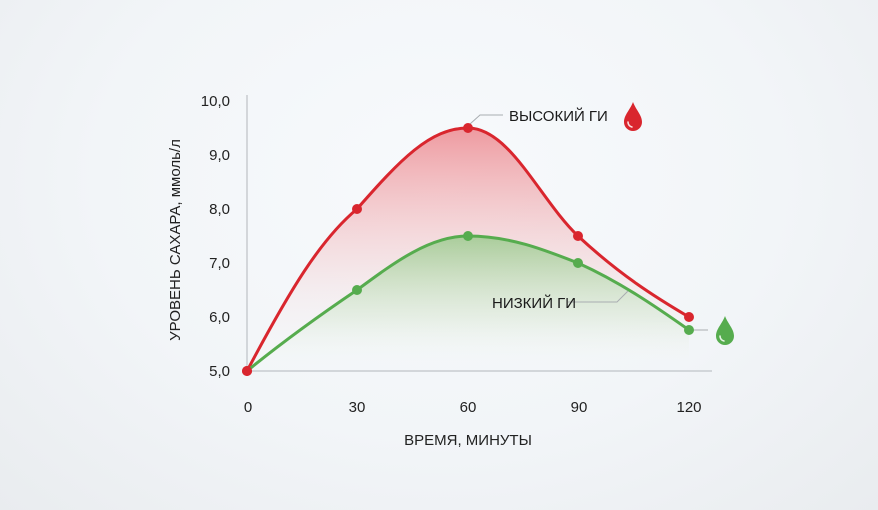 The image size is (878, 510). Describe the element at coordinates (558, 116) in the screenshot. I see `high-gi-label: ВЫСОКИЙ ГИ` at that location.